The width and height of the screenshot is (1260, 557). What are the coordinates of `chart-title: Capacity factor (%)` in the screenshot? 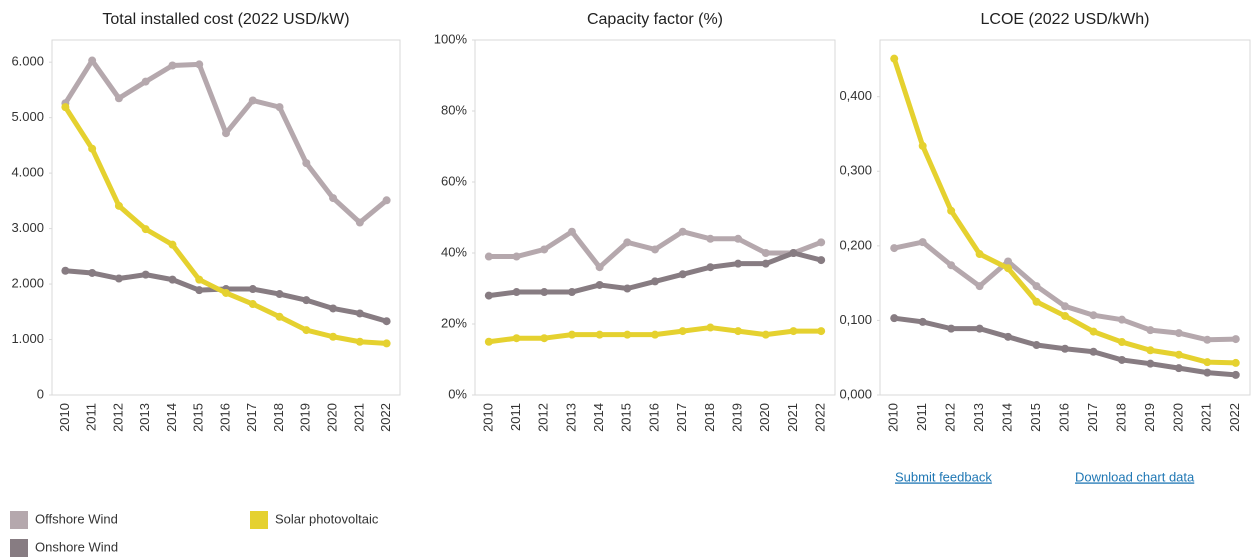 It's located at (655, 19).